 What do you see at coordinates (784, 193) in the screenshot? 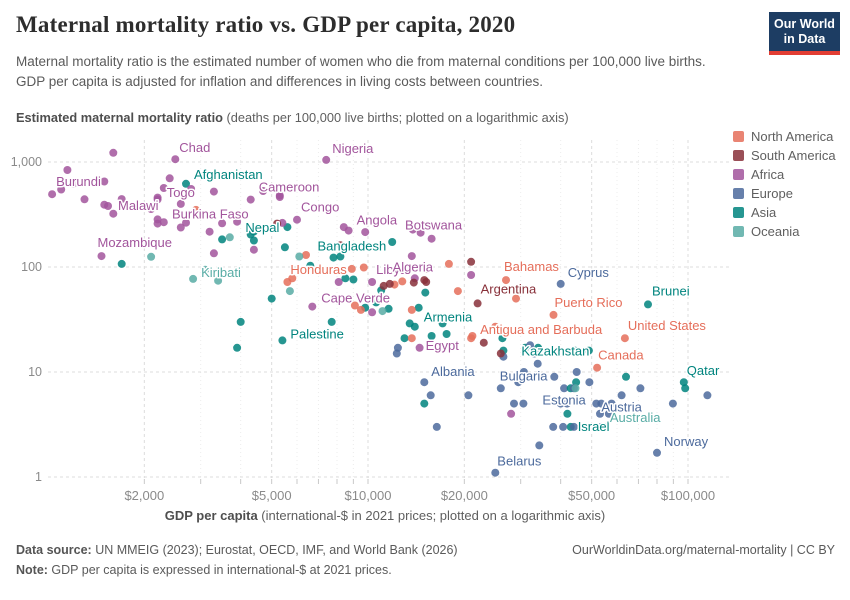
I see `legend-item-europe: Europe` at bounding box center [784, 193].